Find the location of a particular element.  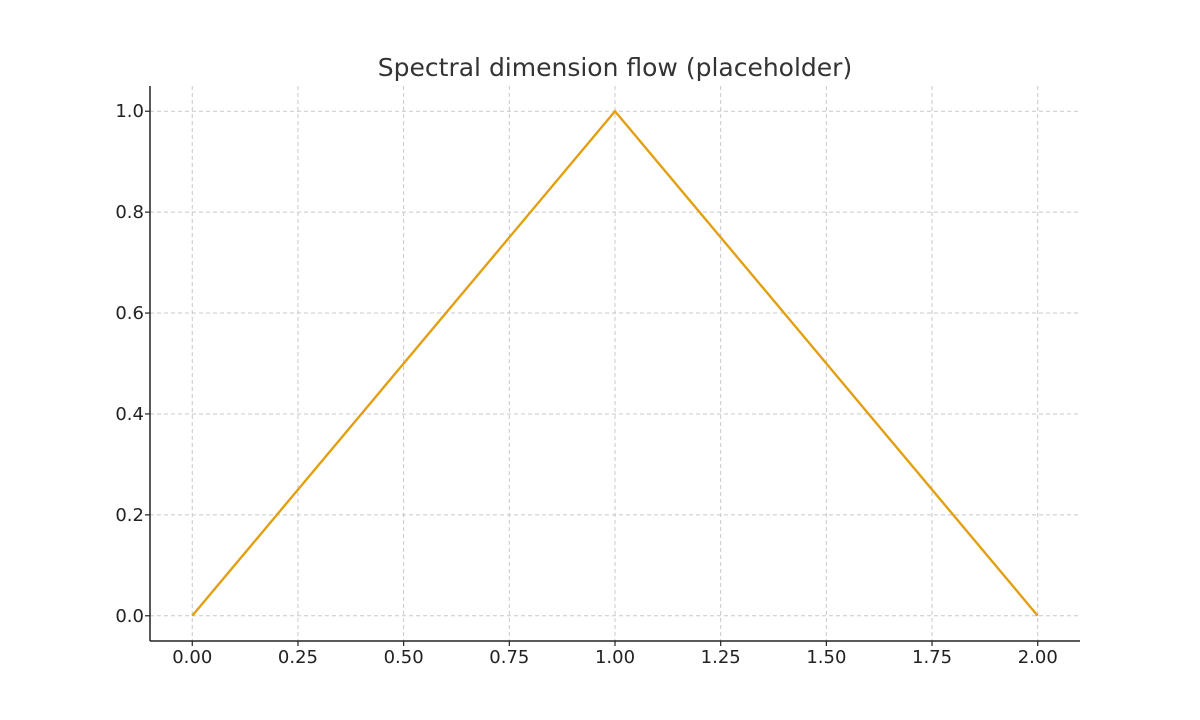

y-tick-label: 0.6 is located at coordinates (129, 313).